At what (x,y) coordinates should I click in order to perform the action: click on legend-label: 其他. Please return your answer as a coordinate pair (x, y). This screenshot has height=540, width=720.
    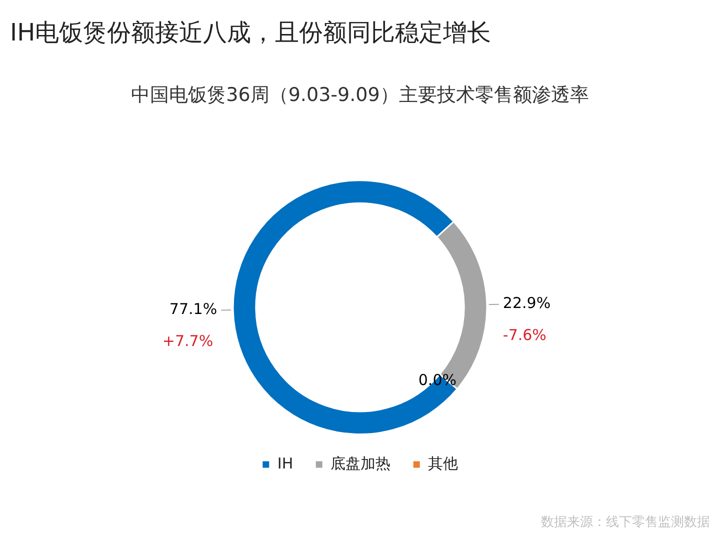
    Looking at the image, I should click on (443, 463).